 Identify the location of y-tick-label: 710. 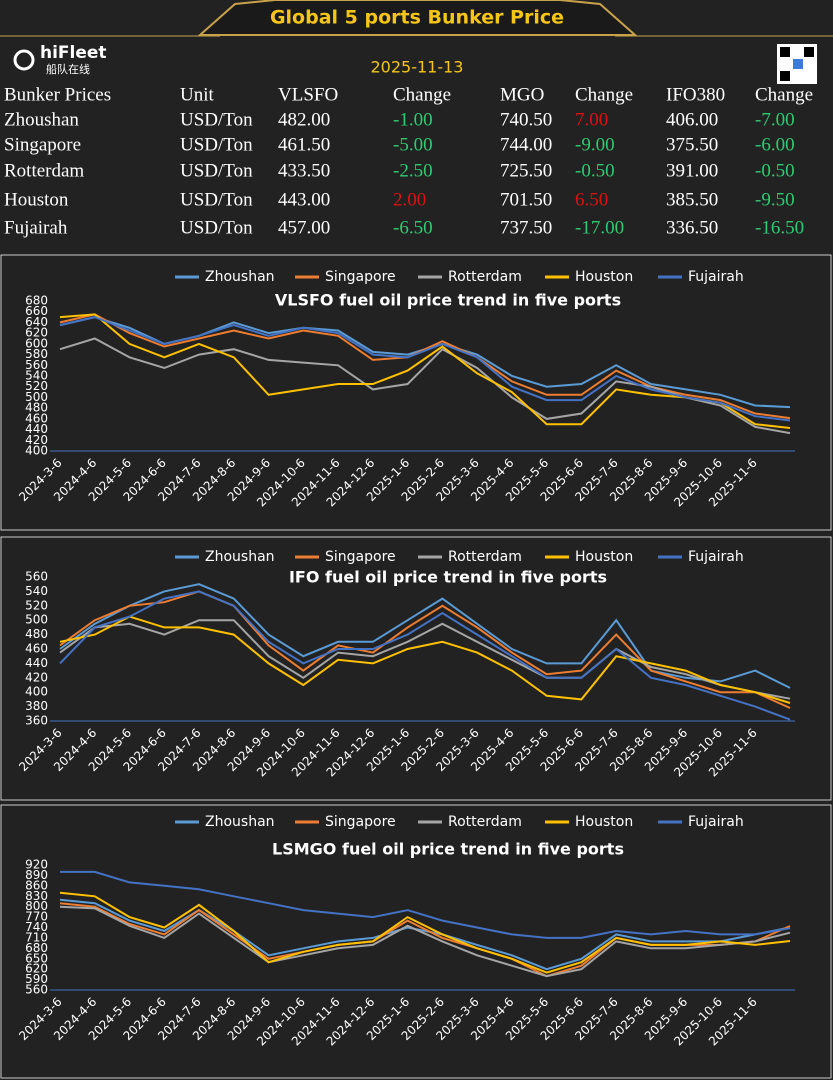
(36, 937).